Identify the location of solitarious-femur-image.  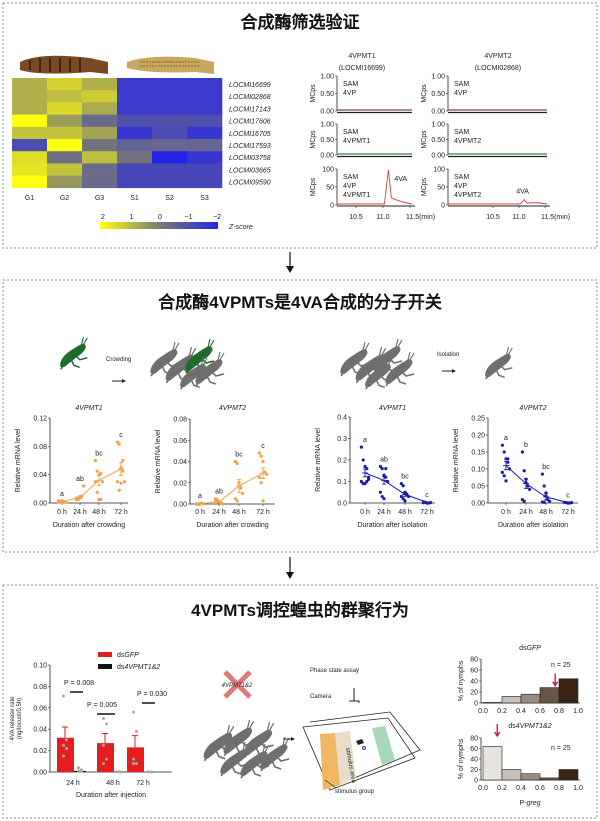
(170, 65).